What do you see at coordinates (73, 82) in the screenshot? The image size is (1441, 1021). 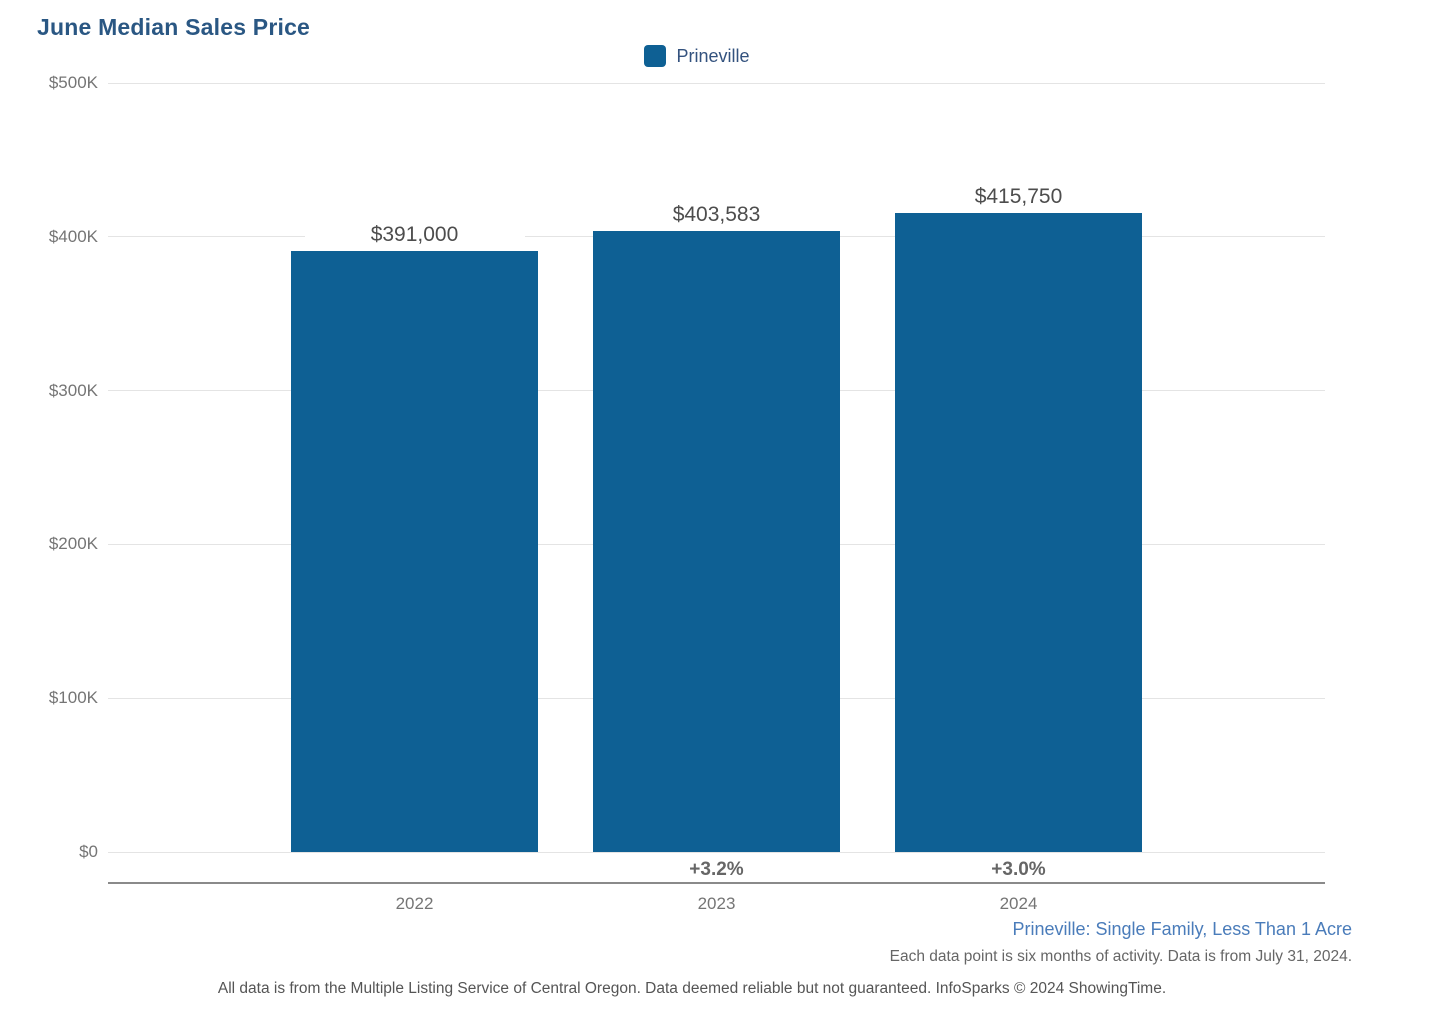 I see `y-axis-tick-label: $500K` at bounding box center [73, 82].